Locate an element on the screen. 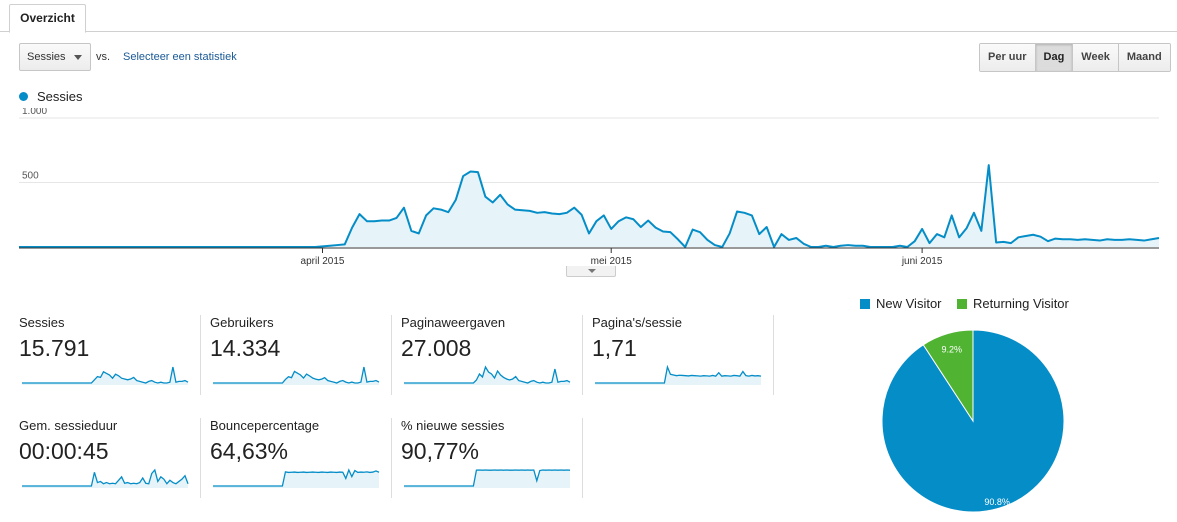 This screenshot has width=1177, height=522. granularity-toggle: Per uur Dag Week Maand is located at coordinates (1075, 57).